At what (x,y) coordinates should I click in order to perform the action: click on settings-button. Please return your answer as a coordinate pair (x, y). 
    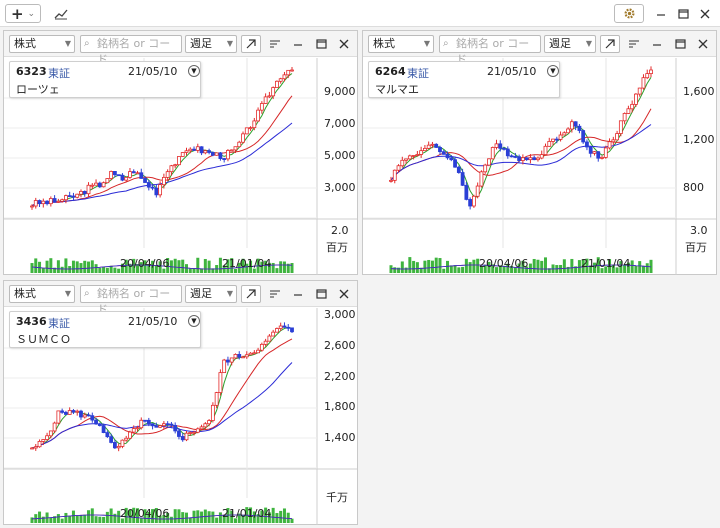
    Looking at the image, I should click on (629, 13).